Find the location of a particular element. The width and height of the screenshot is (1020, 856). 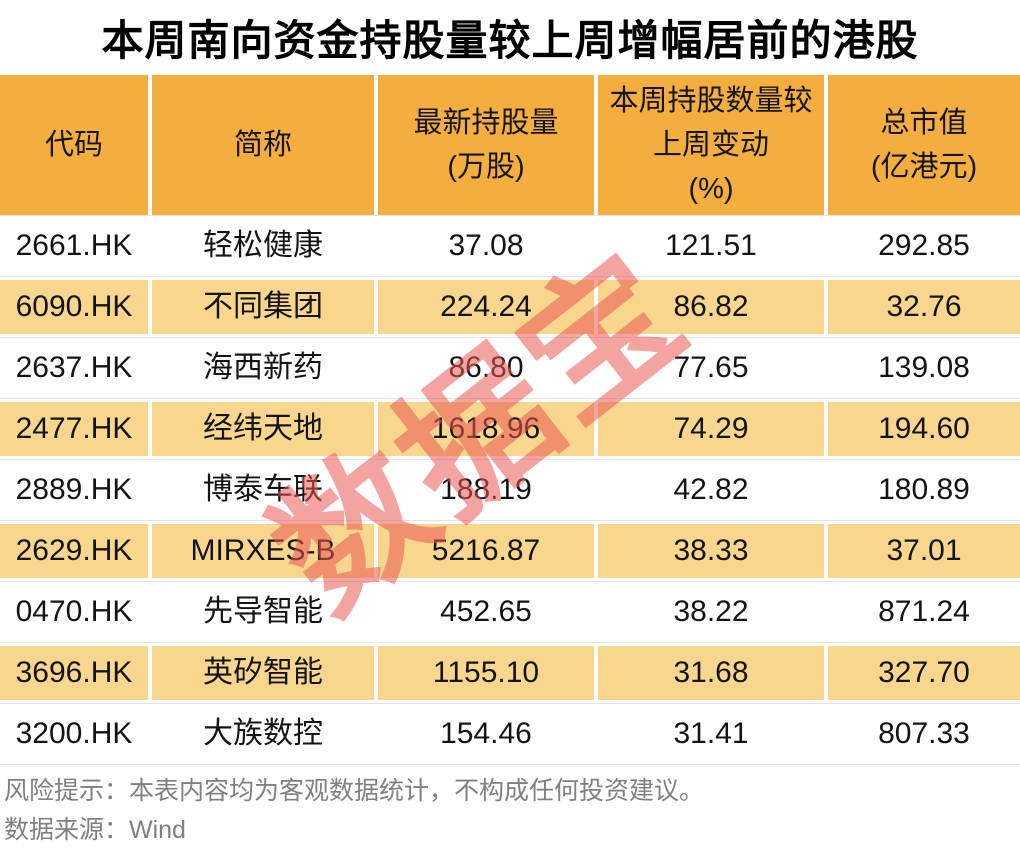

cell-code: 2889.HK is located at coordinates (74, 490).